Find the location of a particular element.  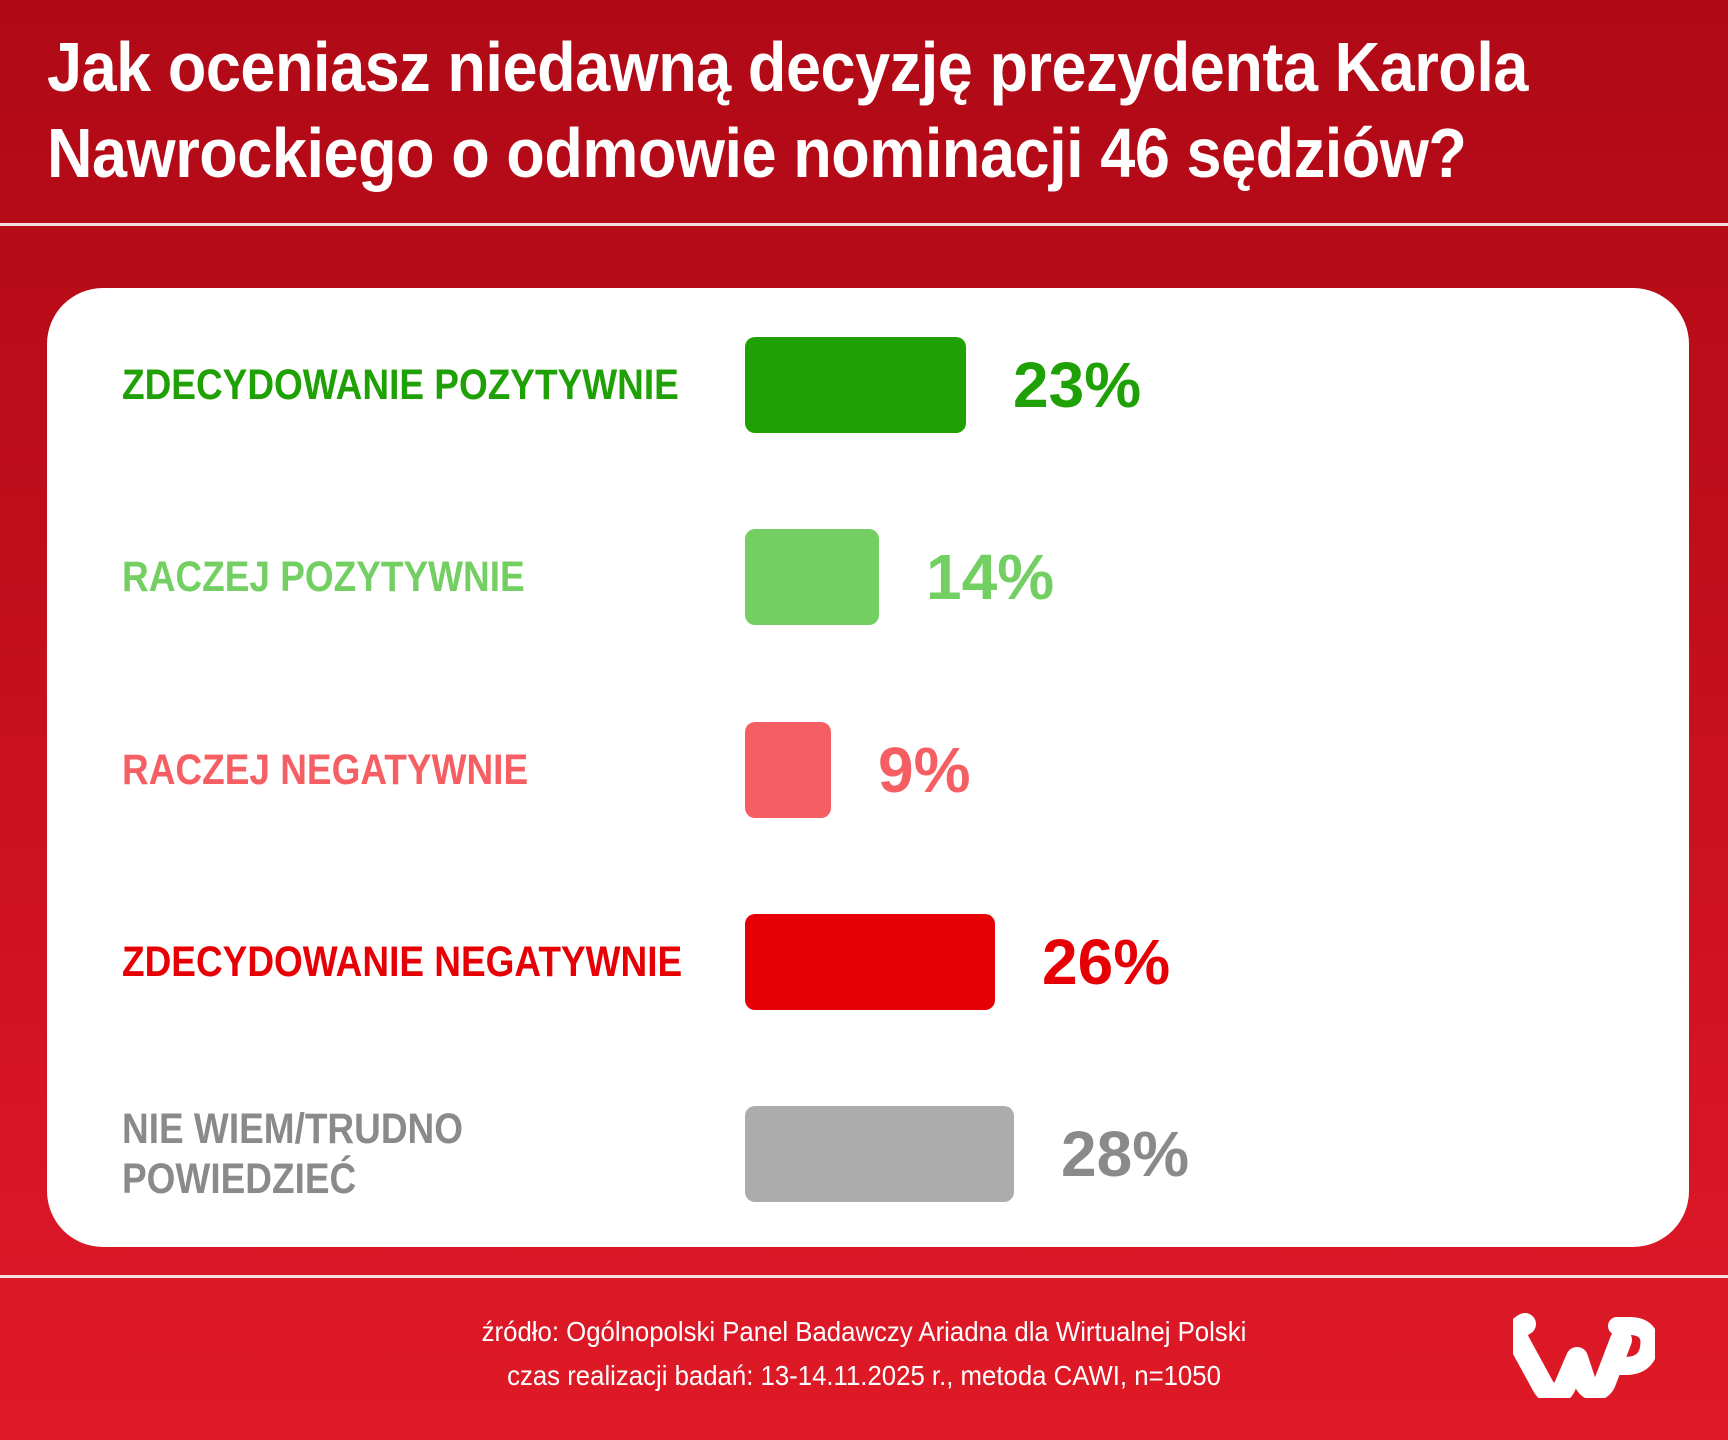

wp-logo-icon is located at coordinates (1584, 1355).